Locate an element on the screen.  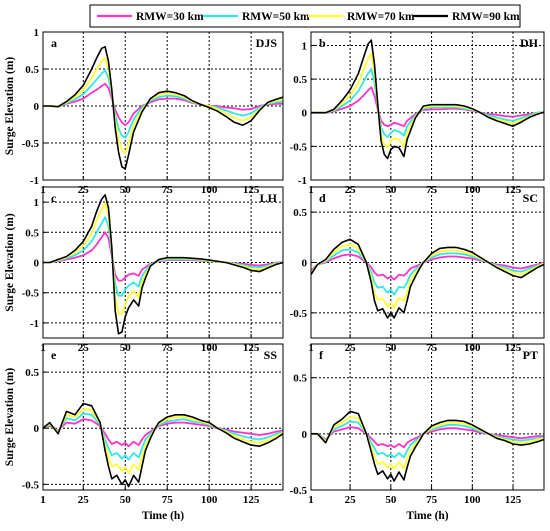
panel-letter: c is located at coordinates (54, 198).